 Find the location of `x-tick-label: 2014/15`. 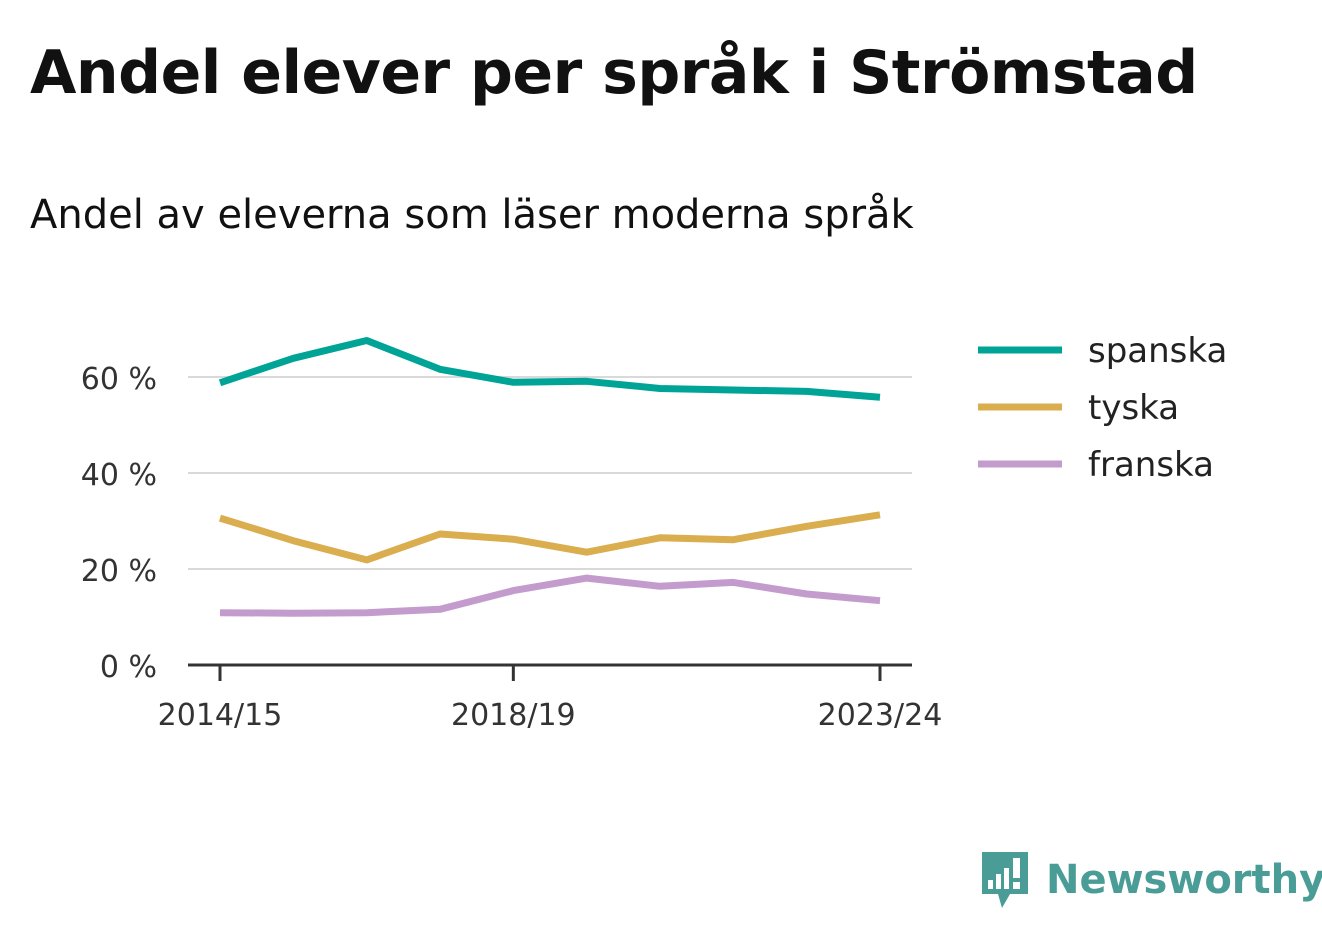

x-tick-label: 2014/15 is located at coordinates (220, 715).